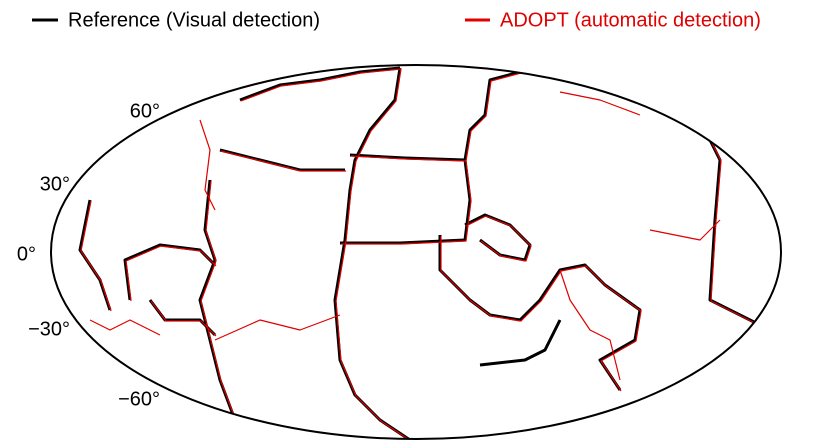  Describe the element at coordinates (88, 255) in the screenshot. I see `latitude-labels: 60° 30° 0° −30° −60°` at that location.